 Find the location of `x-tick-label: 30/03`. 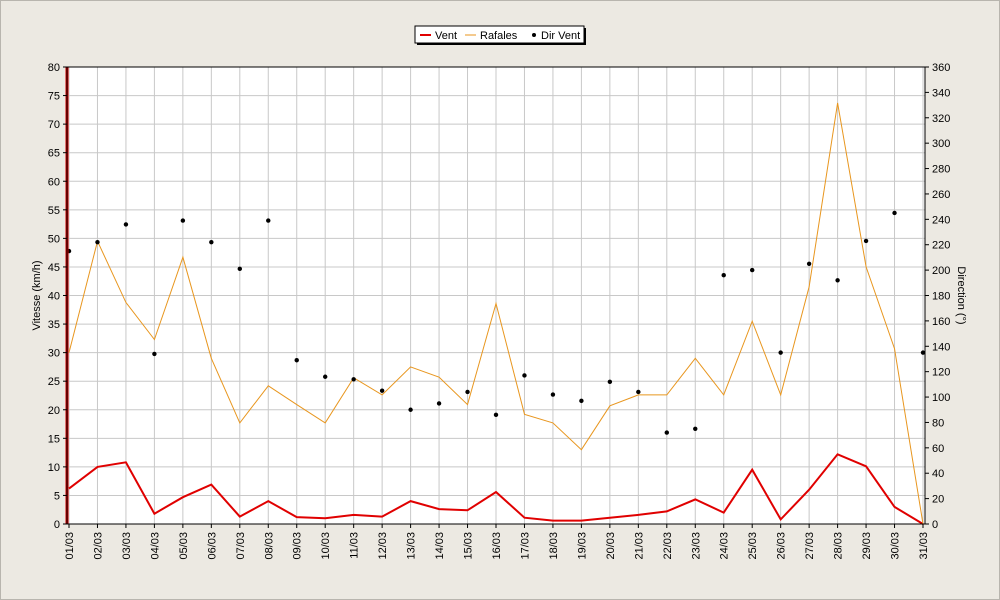

x-tick-label: 30/03 is located at coordinates (896, 546).